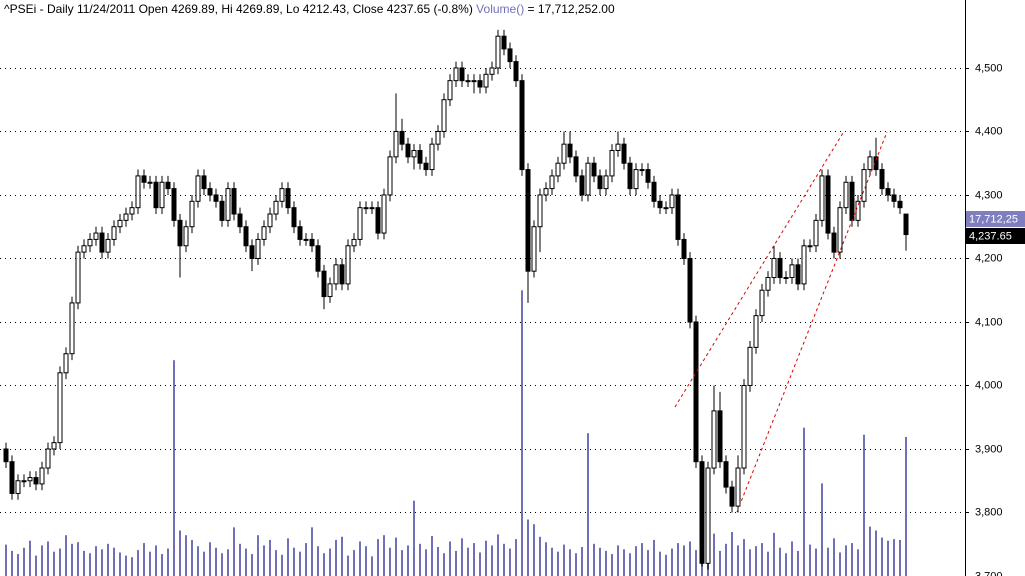 The height and width of the screenshot is (576, 1025). Describe the element at coordinates (989, 68) in the screenshot. I see `y-tick-label: 4,500` at that location.